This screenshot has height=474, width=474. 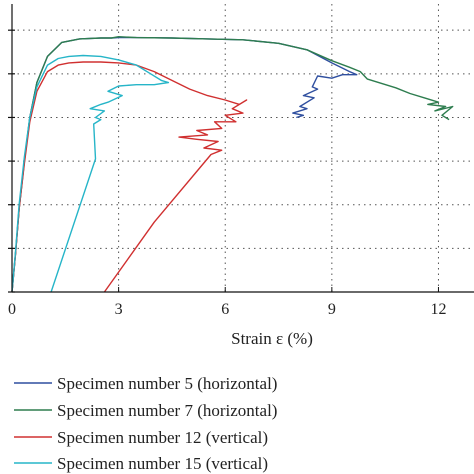 What do you see at coordinates (272, 338) in the screenshot?
I see `x-axis-title: Strain ε (%)` at bounding box center [272, 338].